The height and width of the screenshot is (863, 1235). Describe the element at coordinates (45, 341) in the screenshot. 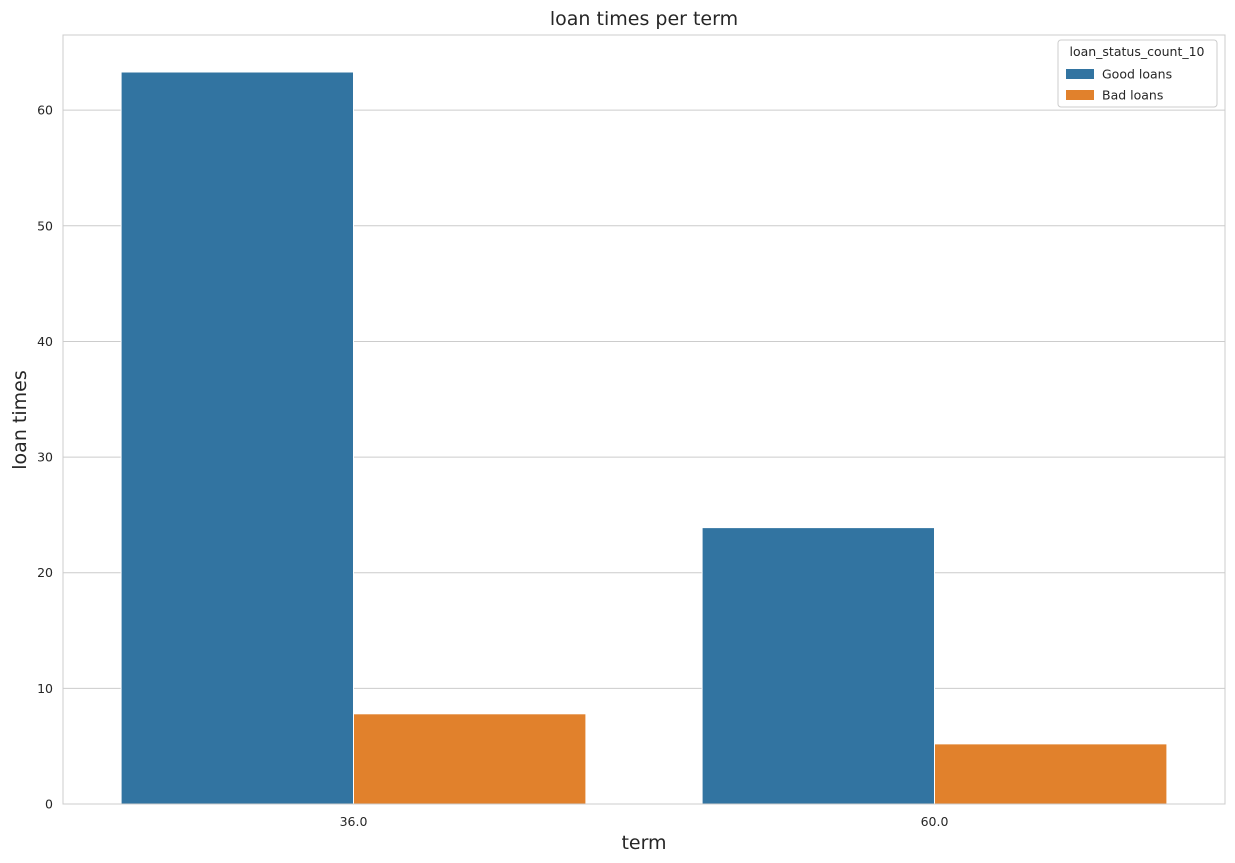

I see `y-tick-label: 40` at that location.